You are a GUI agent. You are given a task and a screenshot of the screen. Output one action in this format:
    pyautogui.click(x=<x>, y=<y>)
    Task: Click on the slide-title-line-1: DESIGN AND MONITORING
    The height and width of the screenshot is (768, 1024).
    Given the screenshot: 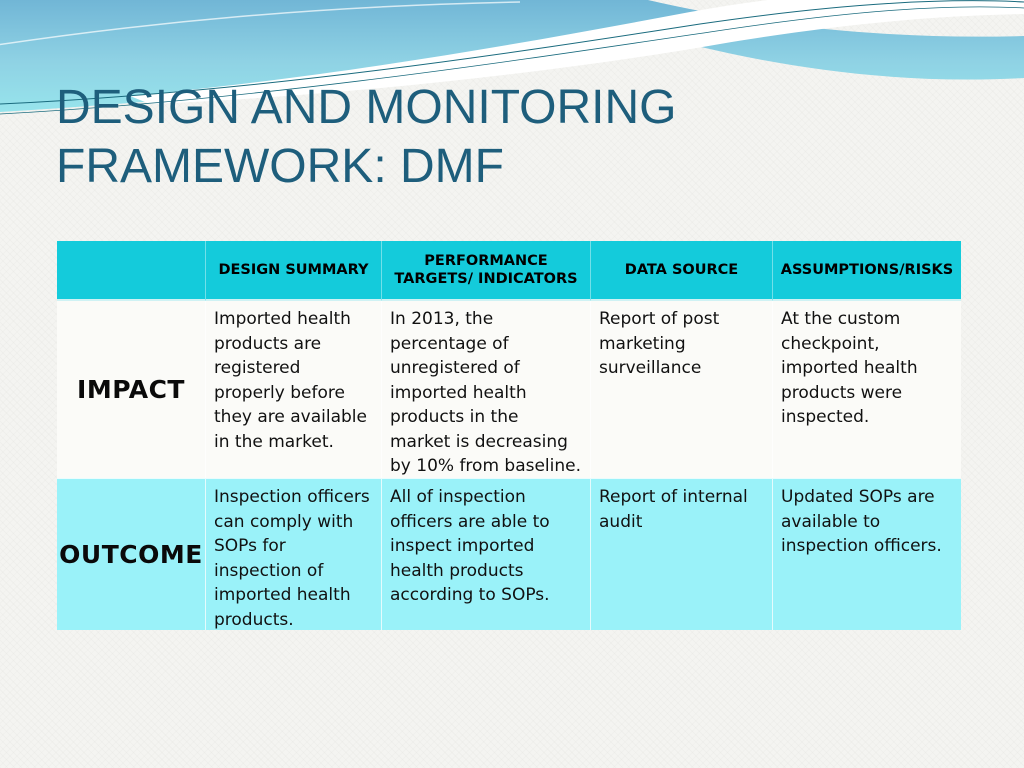 What is the action you would take?
    pyautogui.click(x=366, y=107)
    